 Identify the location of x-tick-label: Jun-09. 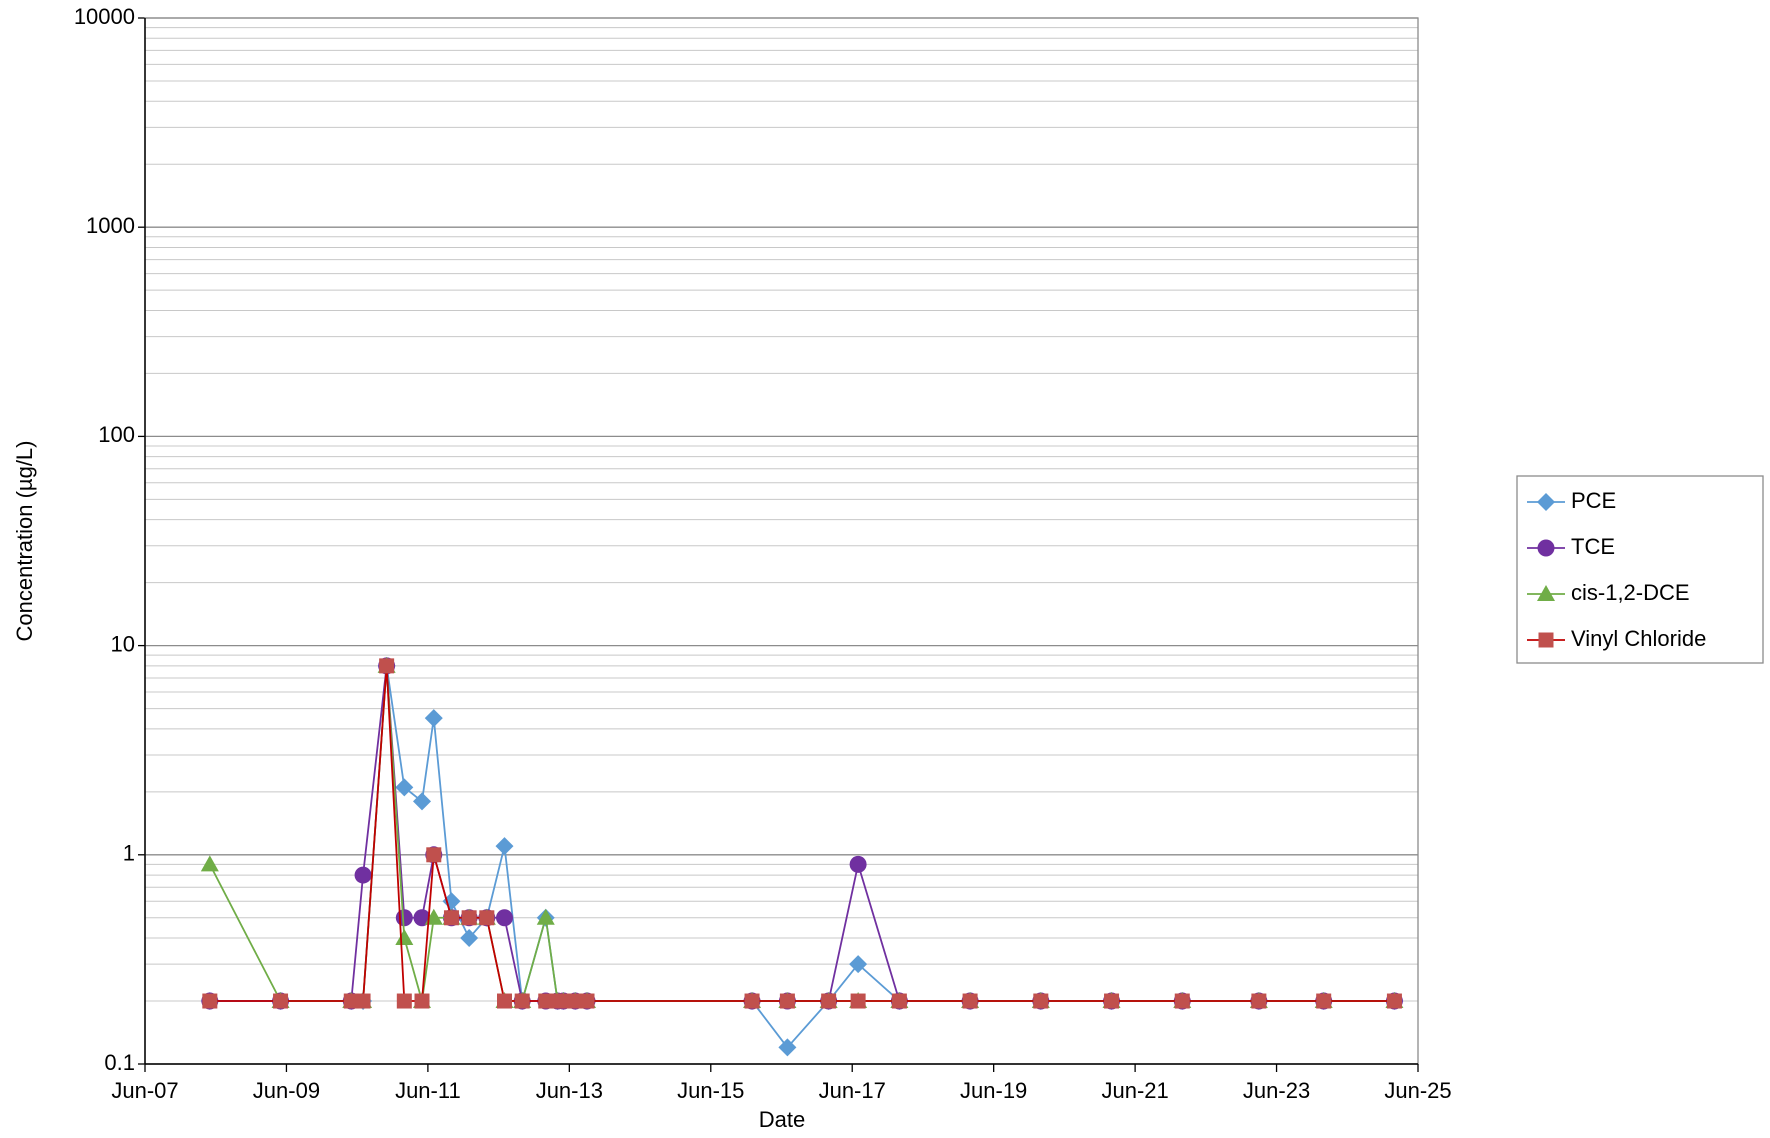
(286, 1090).